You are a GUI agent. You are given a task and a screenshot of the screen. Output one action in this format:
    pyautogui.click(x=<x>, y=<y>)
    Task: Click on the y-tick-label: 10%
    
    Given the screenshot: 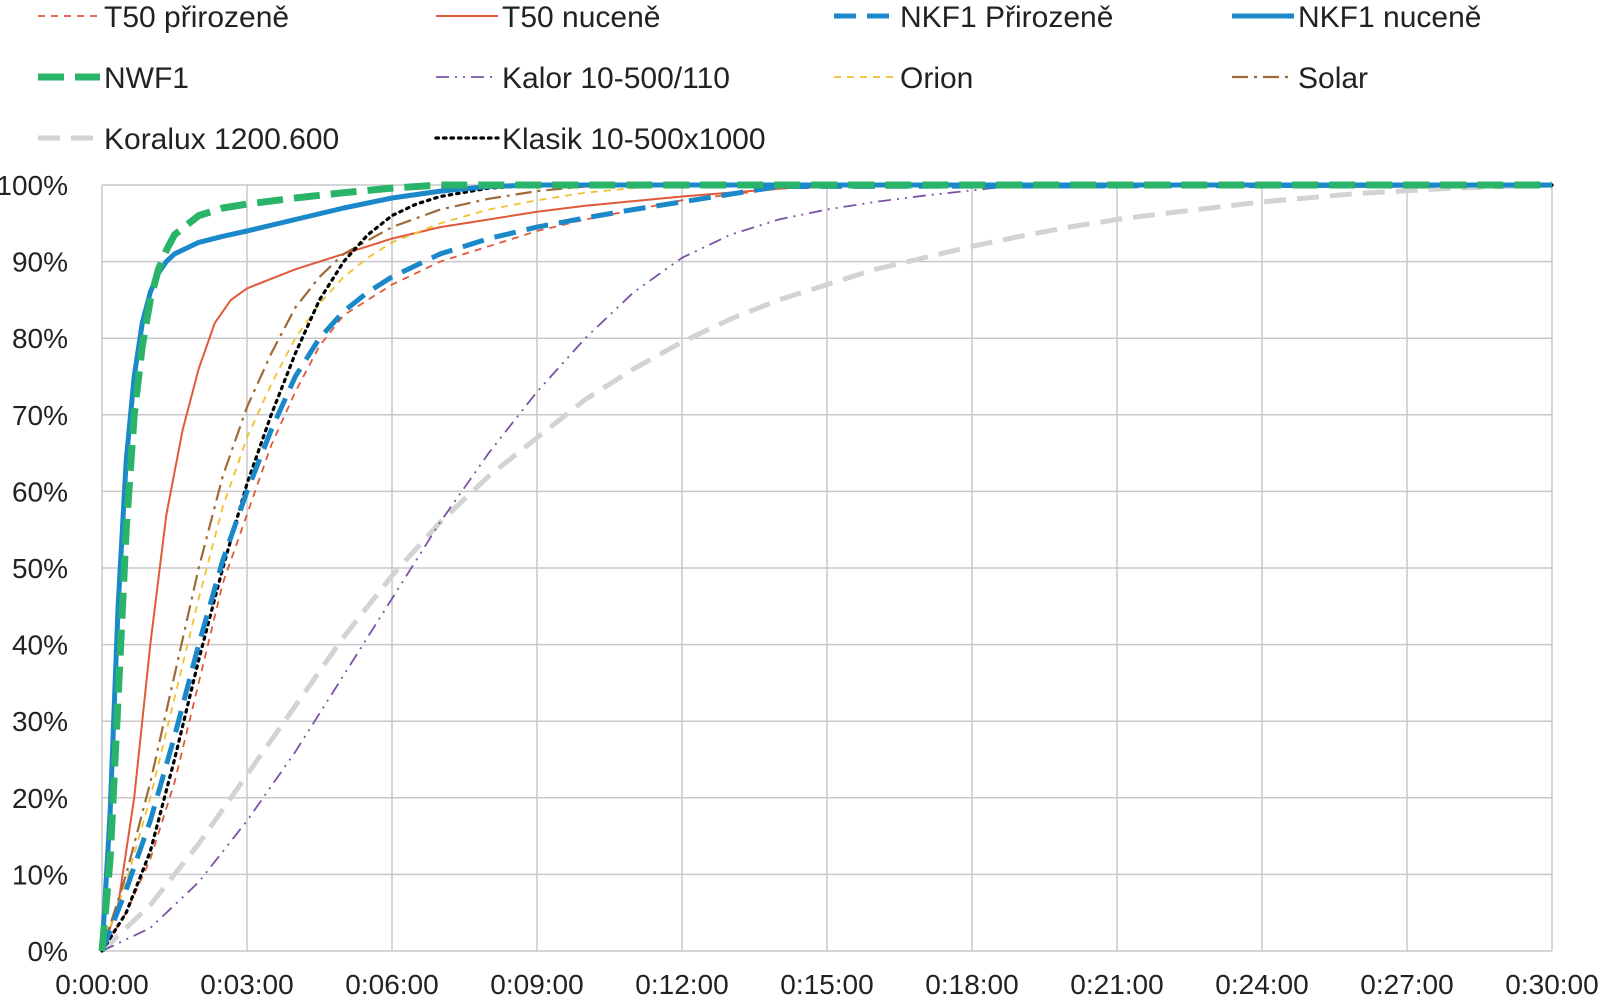 What is the action you would take?
    pyautogui.click(x=40, y=874)
    